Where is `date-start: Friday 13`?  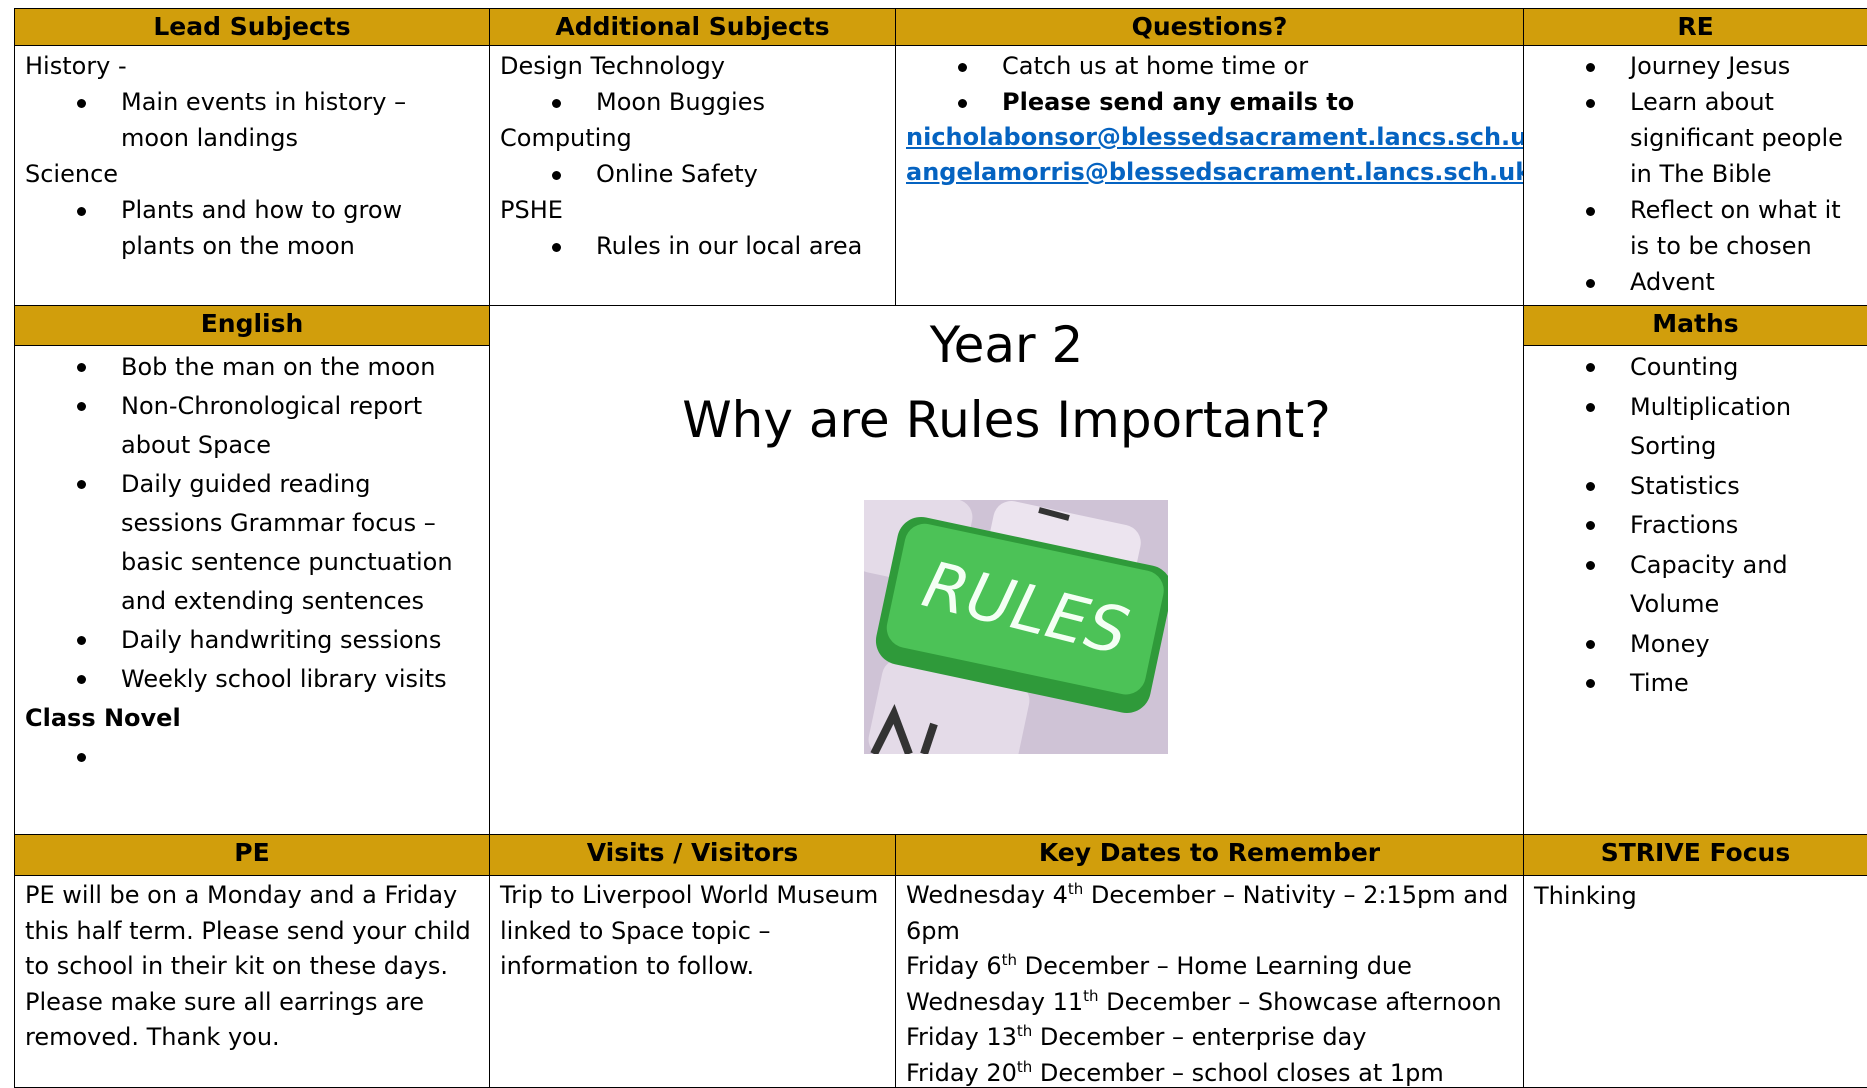 date-start: Friday 13 is located at coordinates (961, 1037).